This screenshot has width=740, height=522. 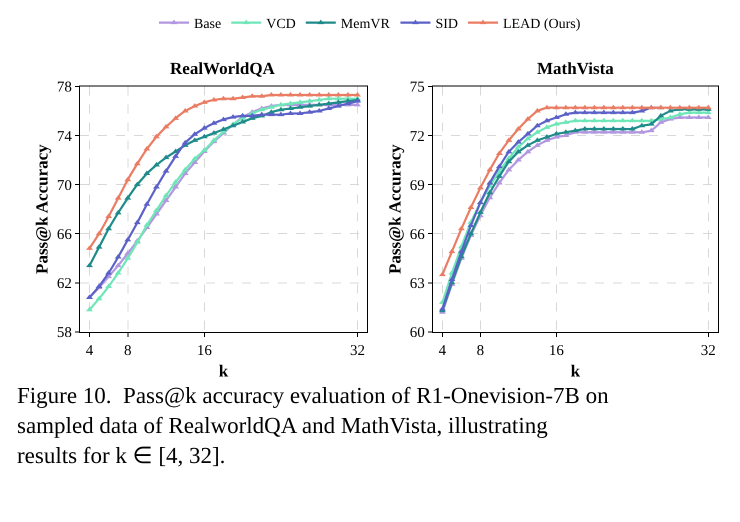 What do you see at coordinates (223, 68) in the screenshot?
I see `chart-title: RealWorldQA` at bounding box center [223, 68].